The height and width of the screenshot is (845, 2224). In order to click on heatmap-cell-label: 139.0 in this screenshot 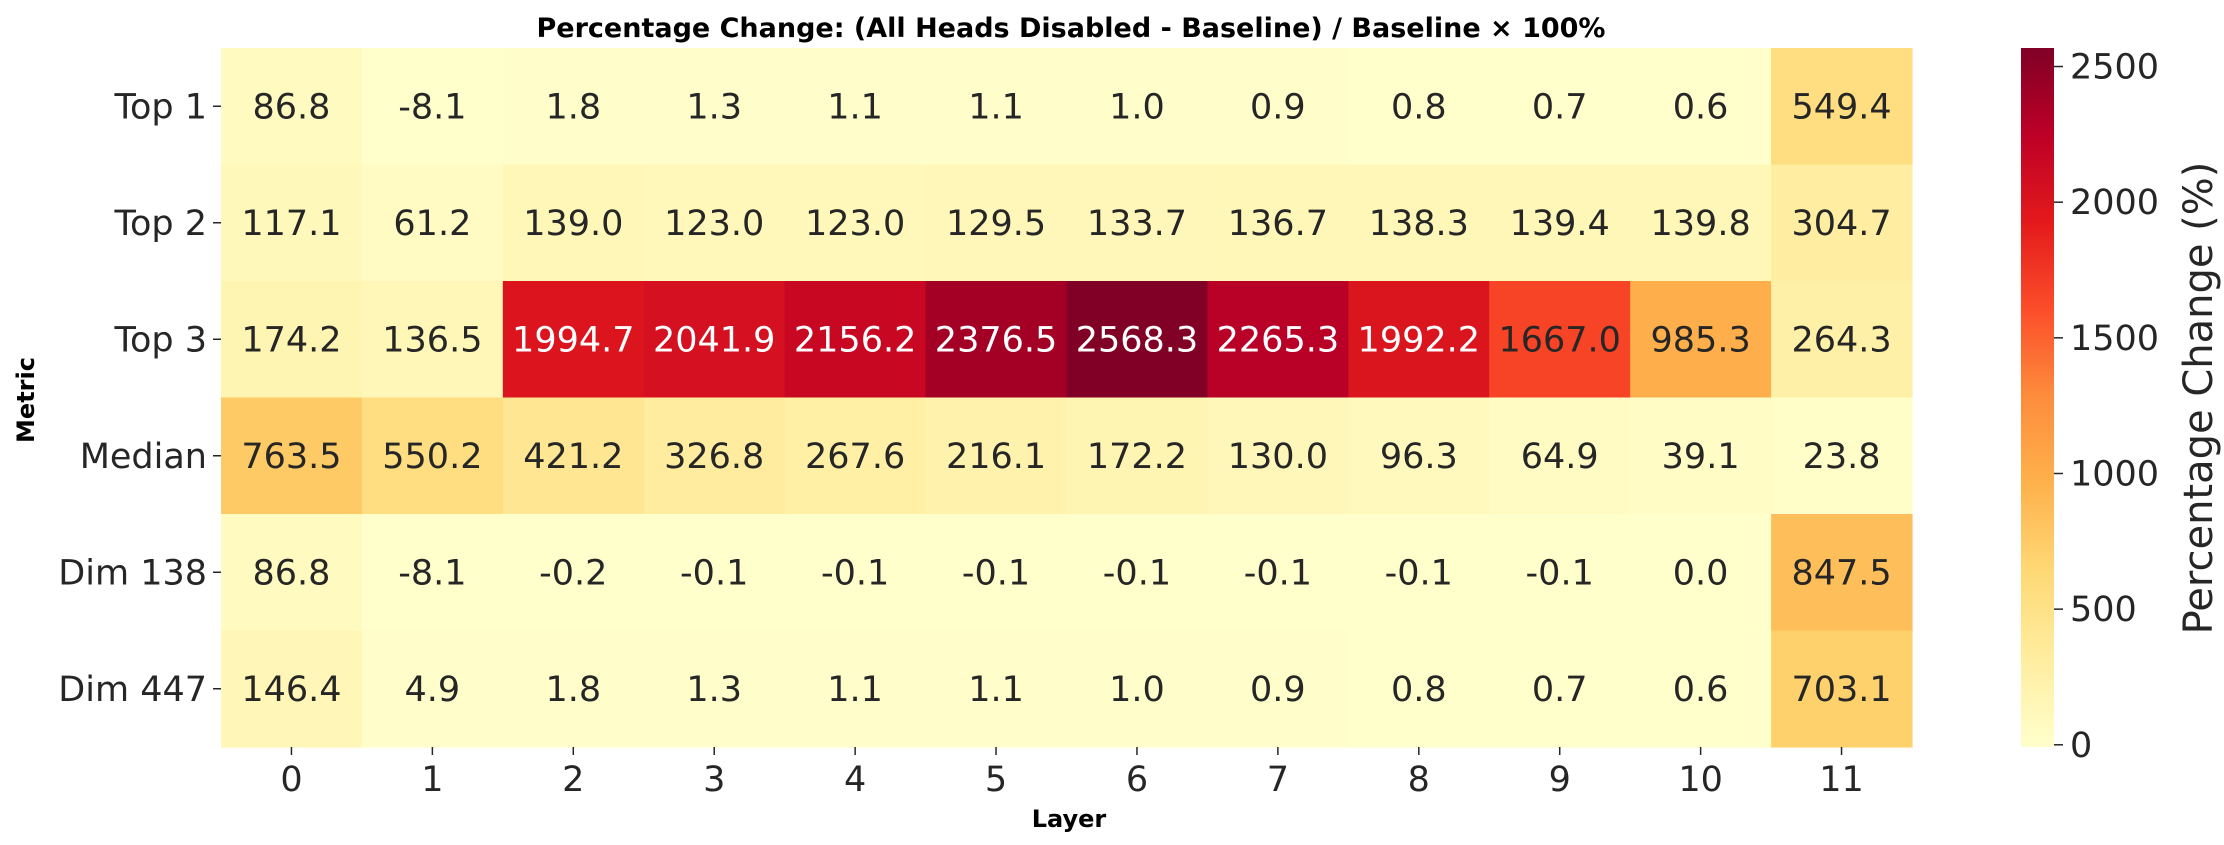, I will do `click(573, 224)`.